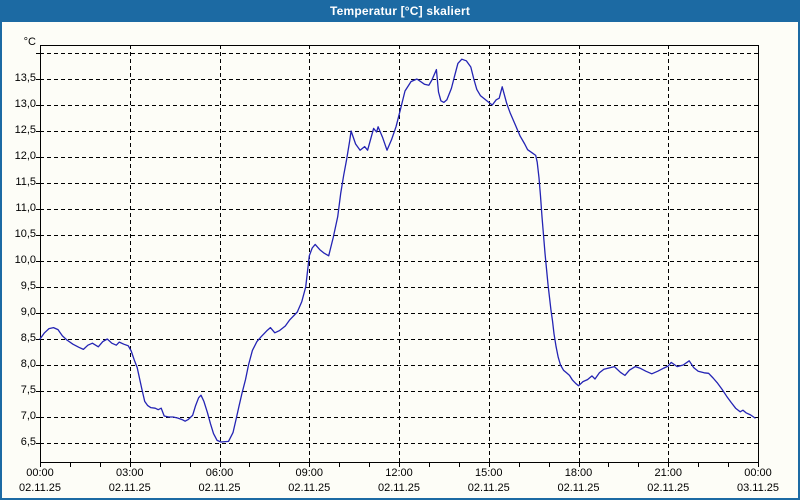  Describe the element at coordinates (28, 286) in the screenshot. I see `y-axis-tick-label: 9,5` at that location.